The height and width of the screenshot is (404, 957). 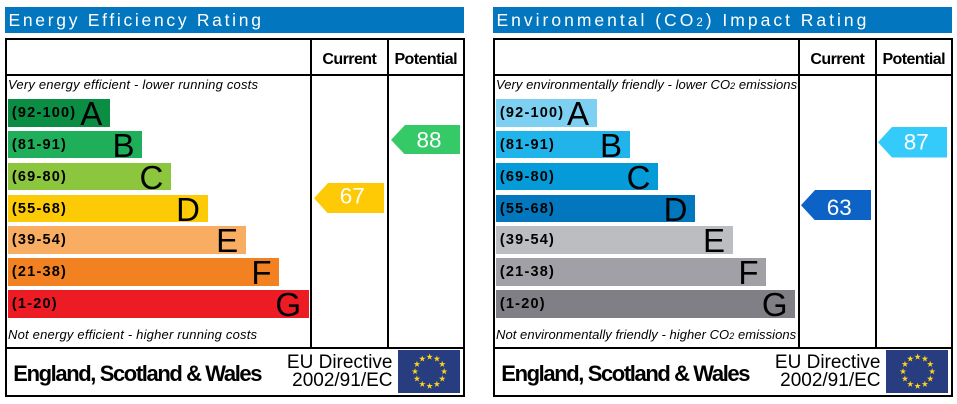 I want to click on svg-text: 67, so click(x=351, y=195).